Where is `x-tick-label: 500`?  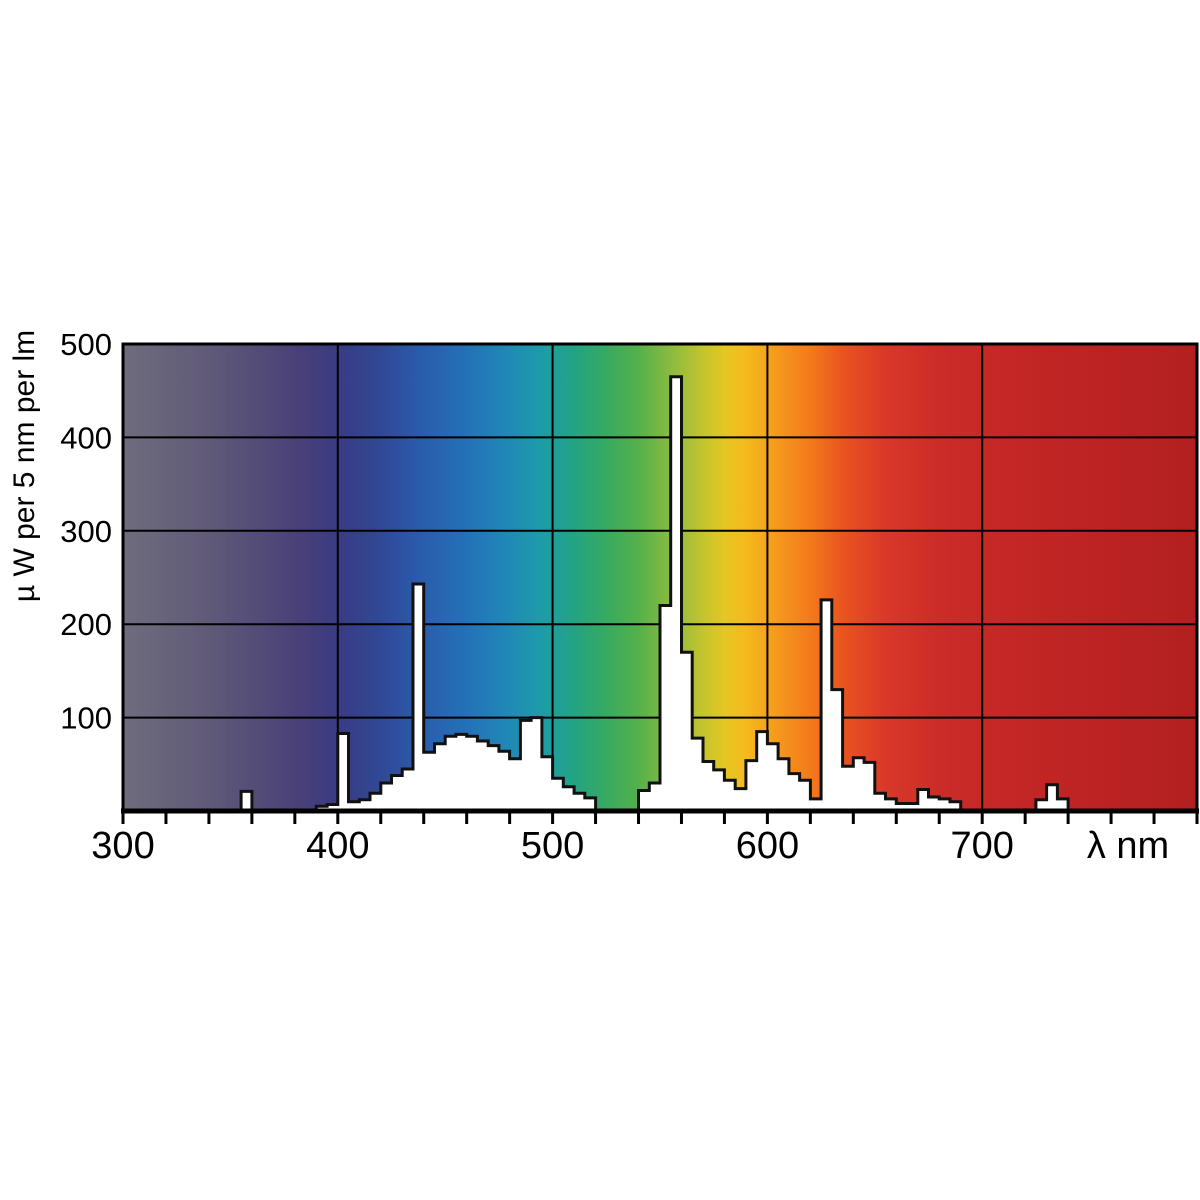
x-tick-label: 500 is located at coordinates (552, 846).